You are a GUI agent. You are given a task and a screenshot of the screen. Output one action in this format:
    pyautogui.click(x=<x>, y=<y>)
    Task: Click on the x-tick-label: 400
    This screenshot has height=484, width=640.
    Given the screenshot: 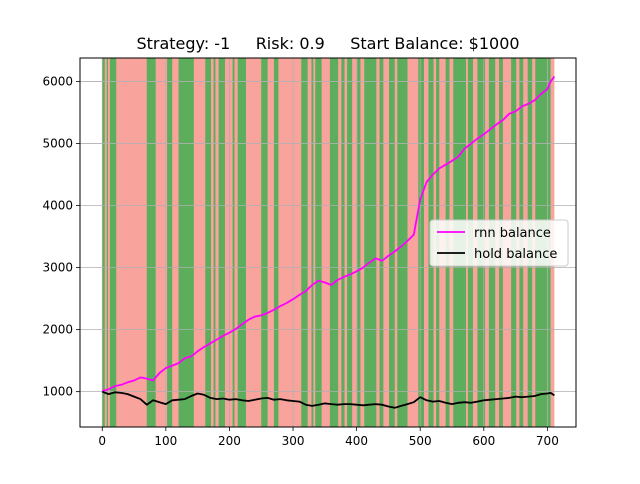 What is the action you would take?
    pyautogui.click(x=356, y=441)
    